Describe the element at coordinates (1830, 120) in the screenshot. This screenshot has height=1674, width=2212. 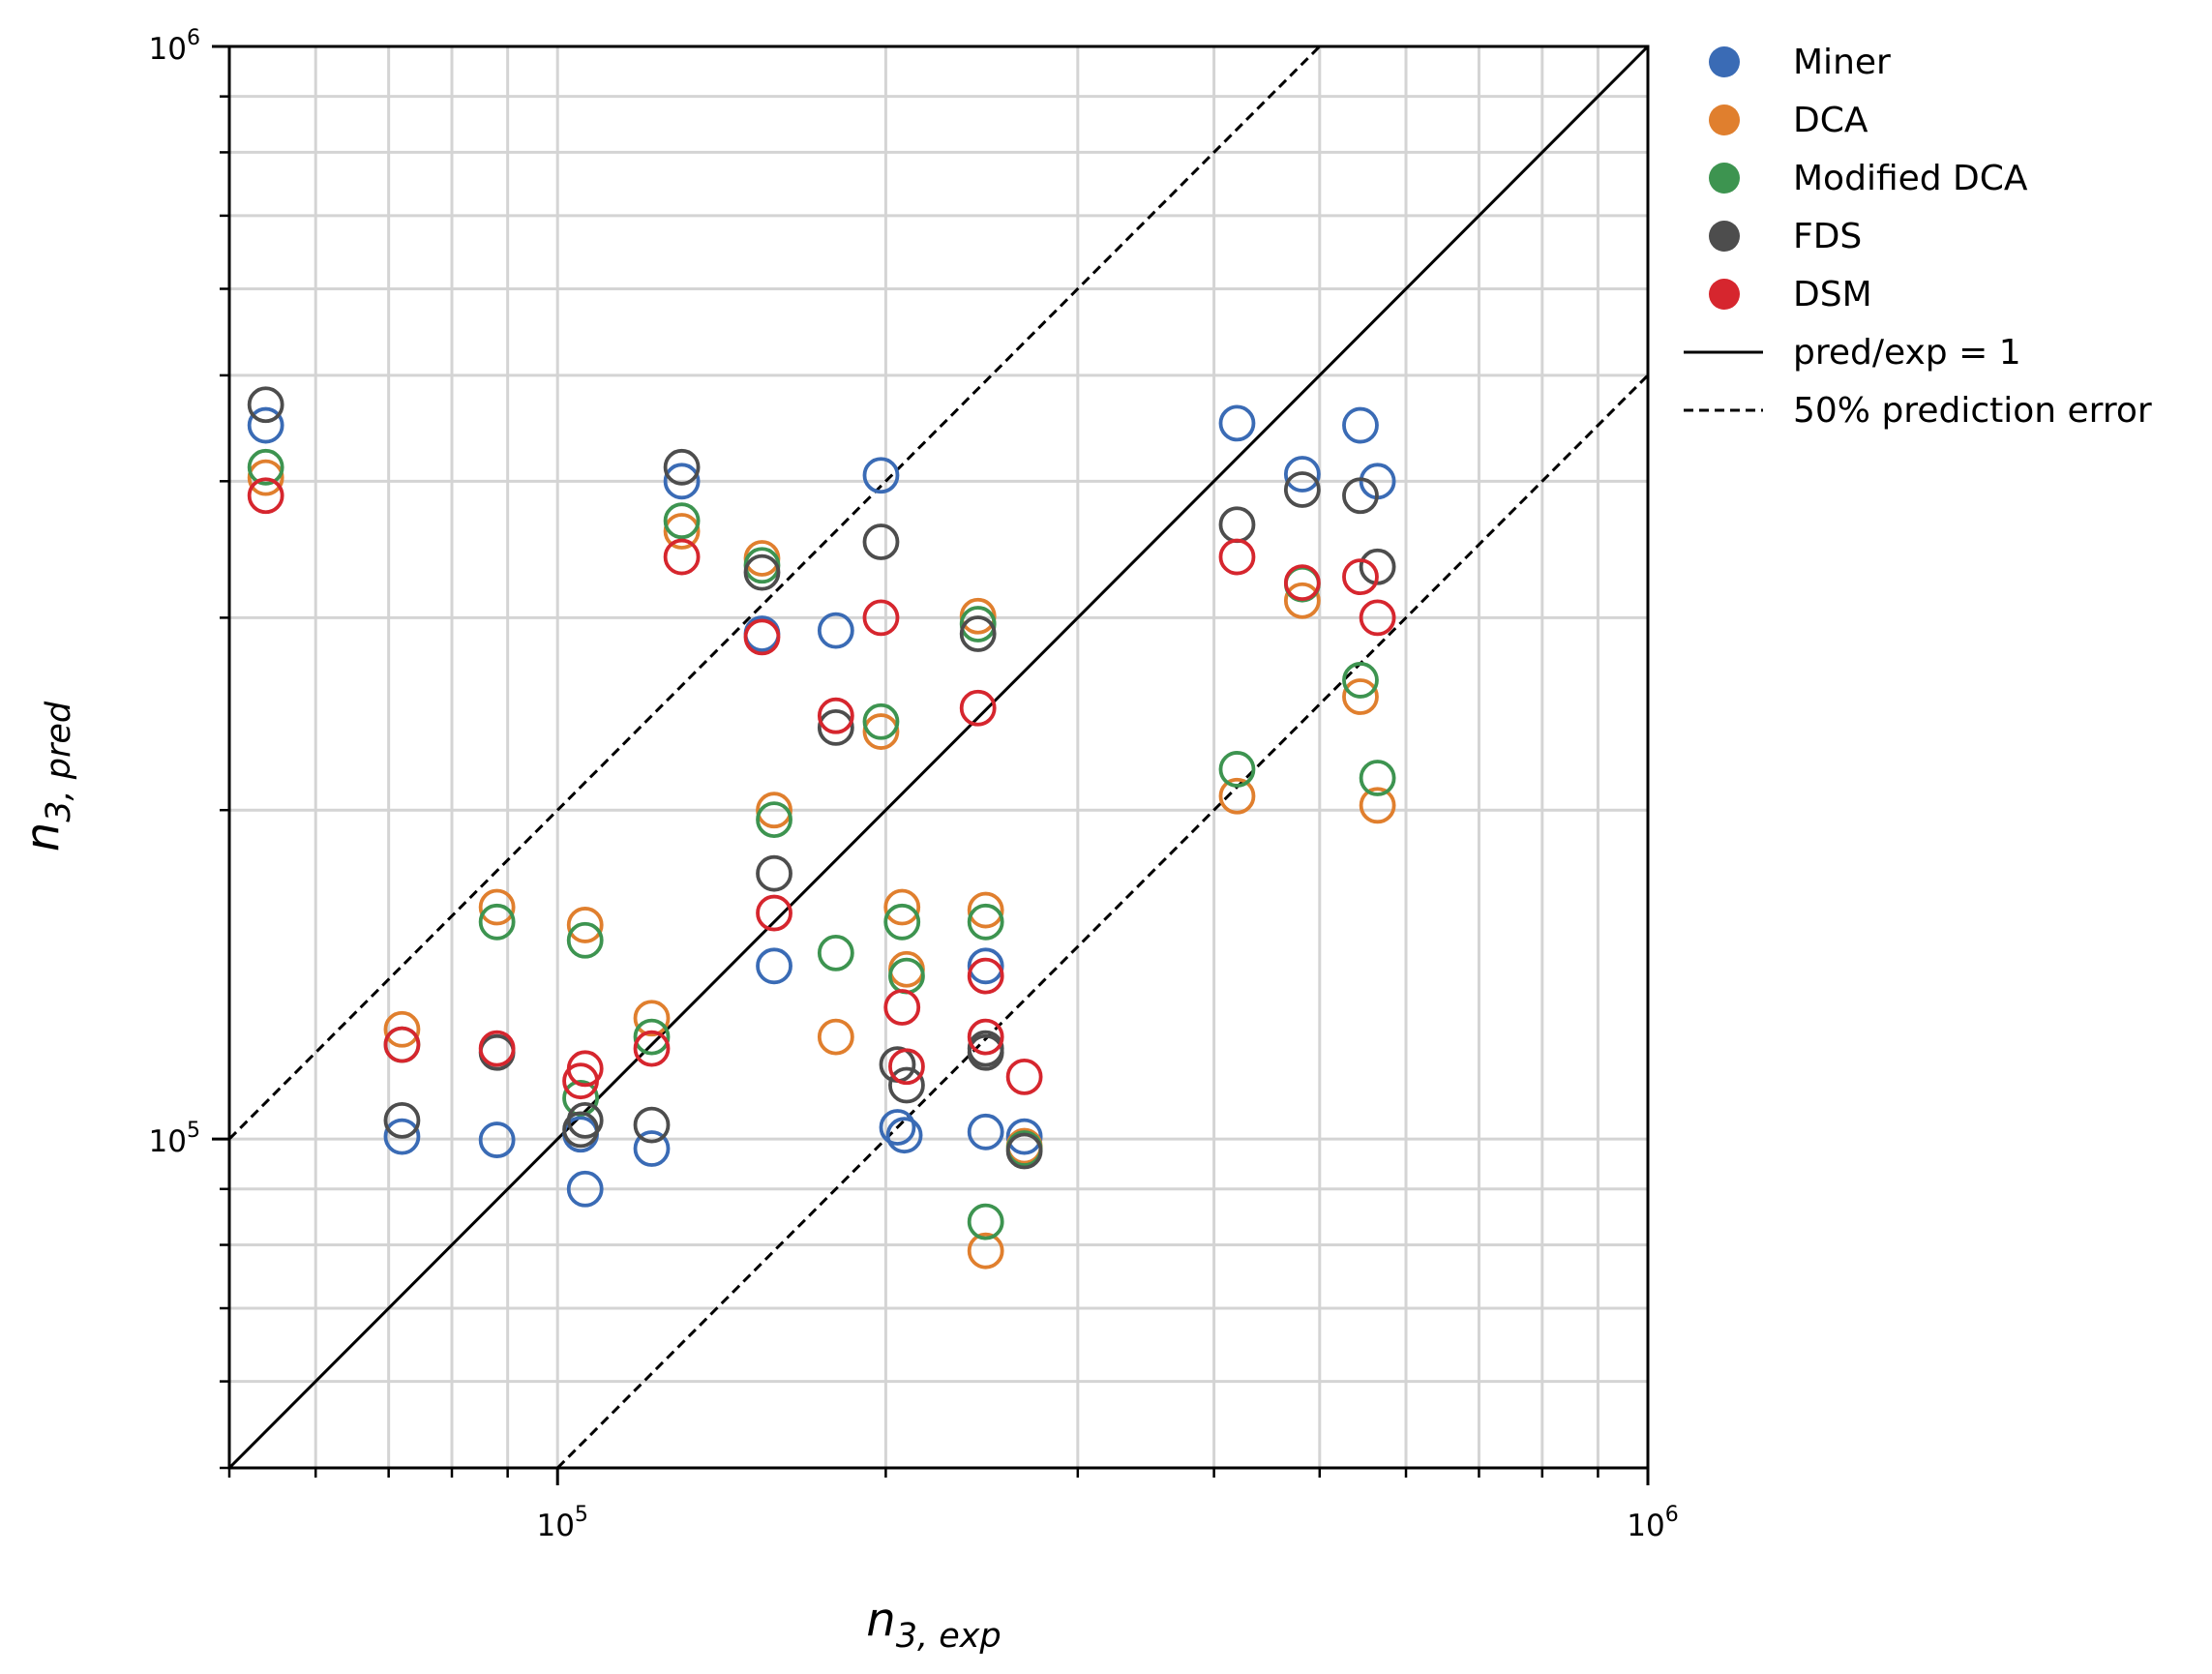
I see `legend-label-dca: DCA` at that location.